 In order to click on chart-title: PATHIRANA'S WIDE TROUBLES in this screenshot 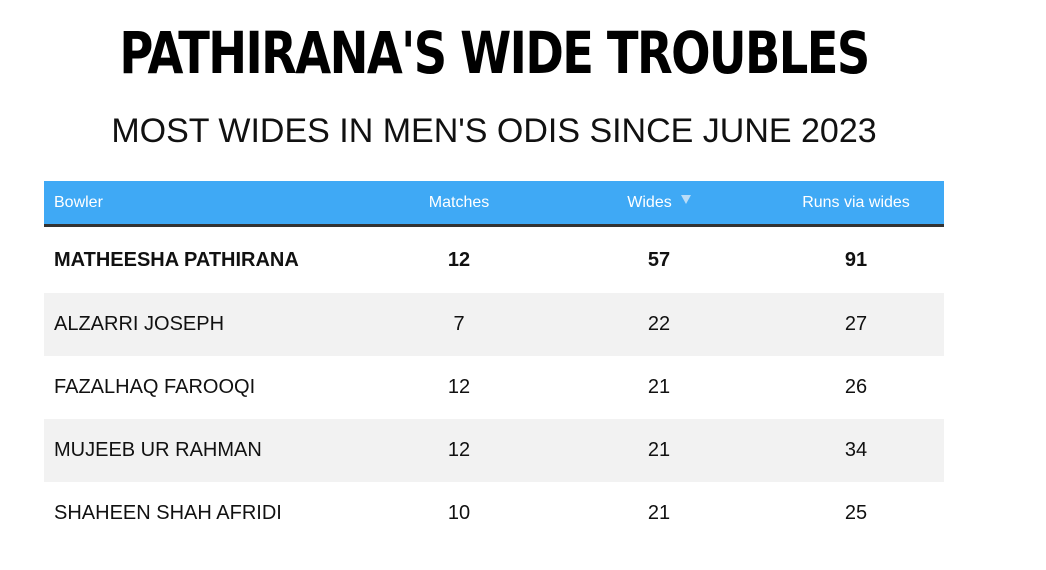, I will do `click(494, 53)`.